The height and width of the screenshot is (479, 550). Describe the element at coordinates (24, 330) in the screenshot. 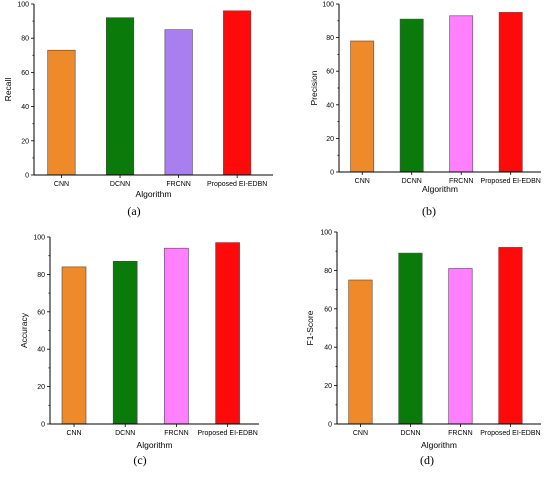

I see `y-axis-title: Accuracy` at that location.